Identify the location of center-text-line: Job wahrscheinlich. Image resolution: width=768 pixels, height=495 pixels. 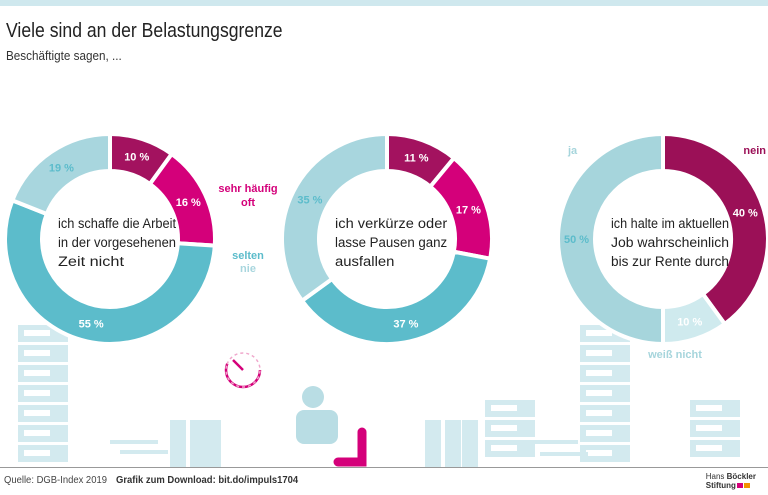
(670, 242).